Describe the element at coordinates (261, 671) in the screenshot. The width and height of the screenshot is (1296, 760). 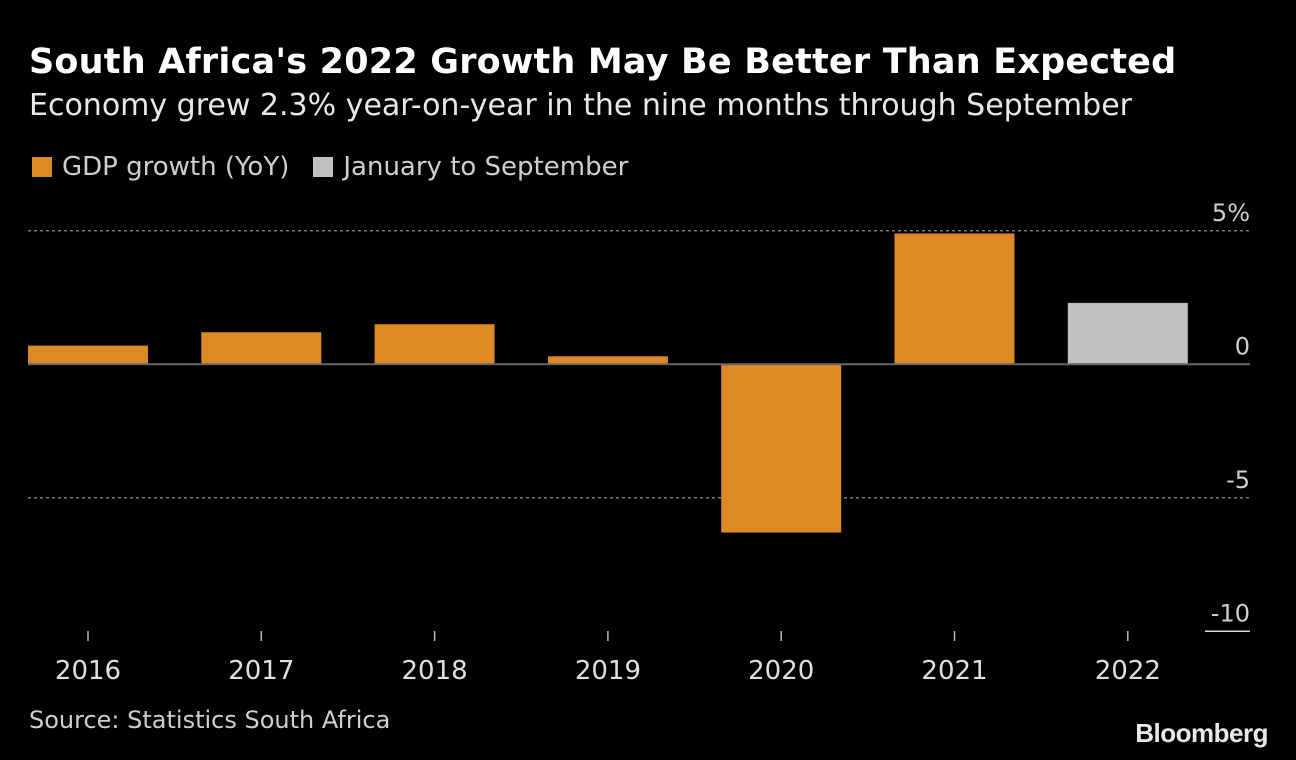
I see `x-tick-label: 2017` at that location.